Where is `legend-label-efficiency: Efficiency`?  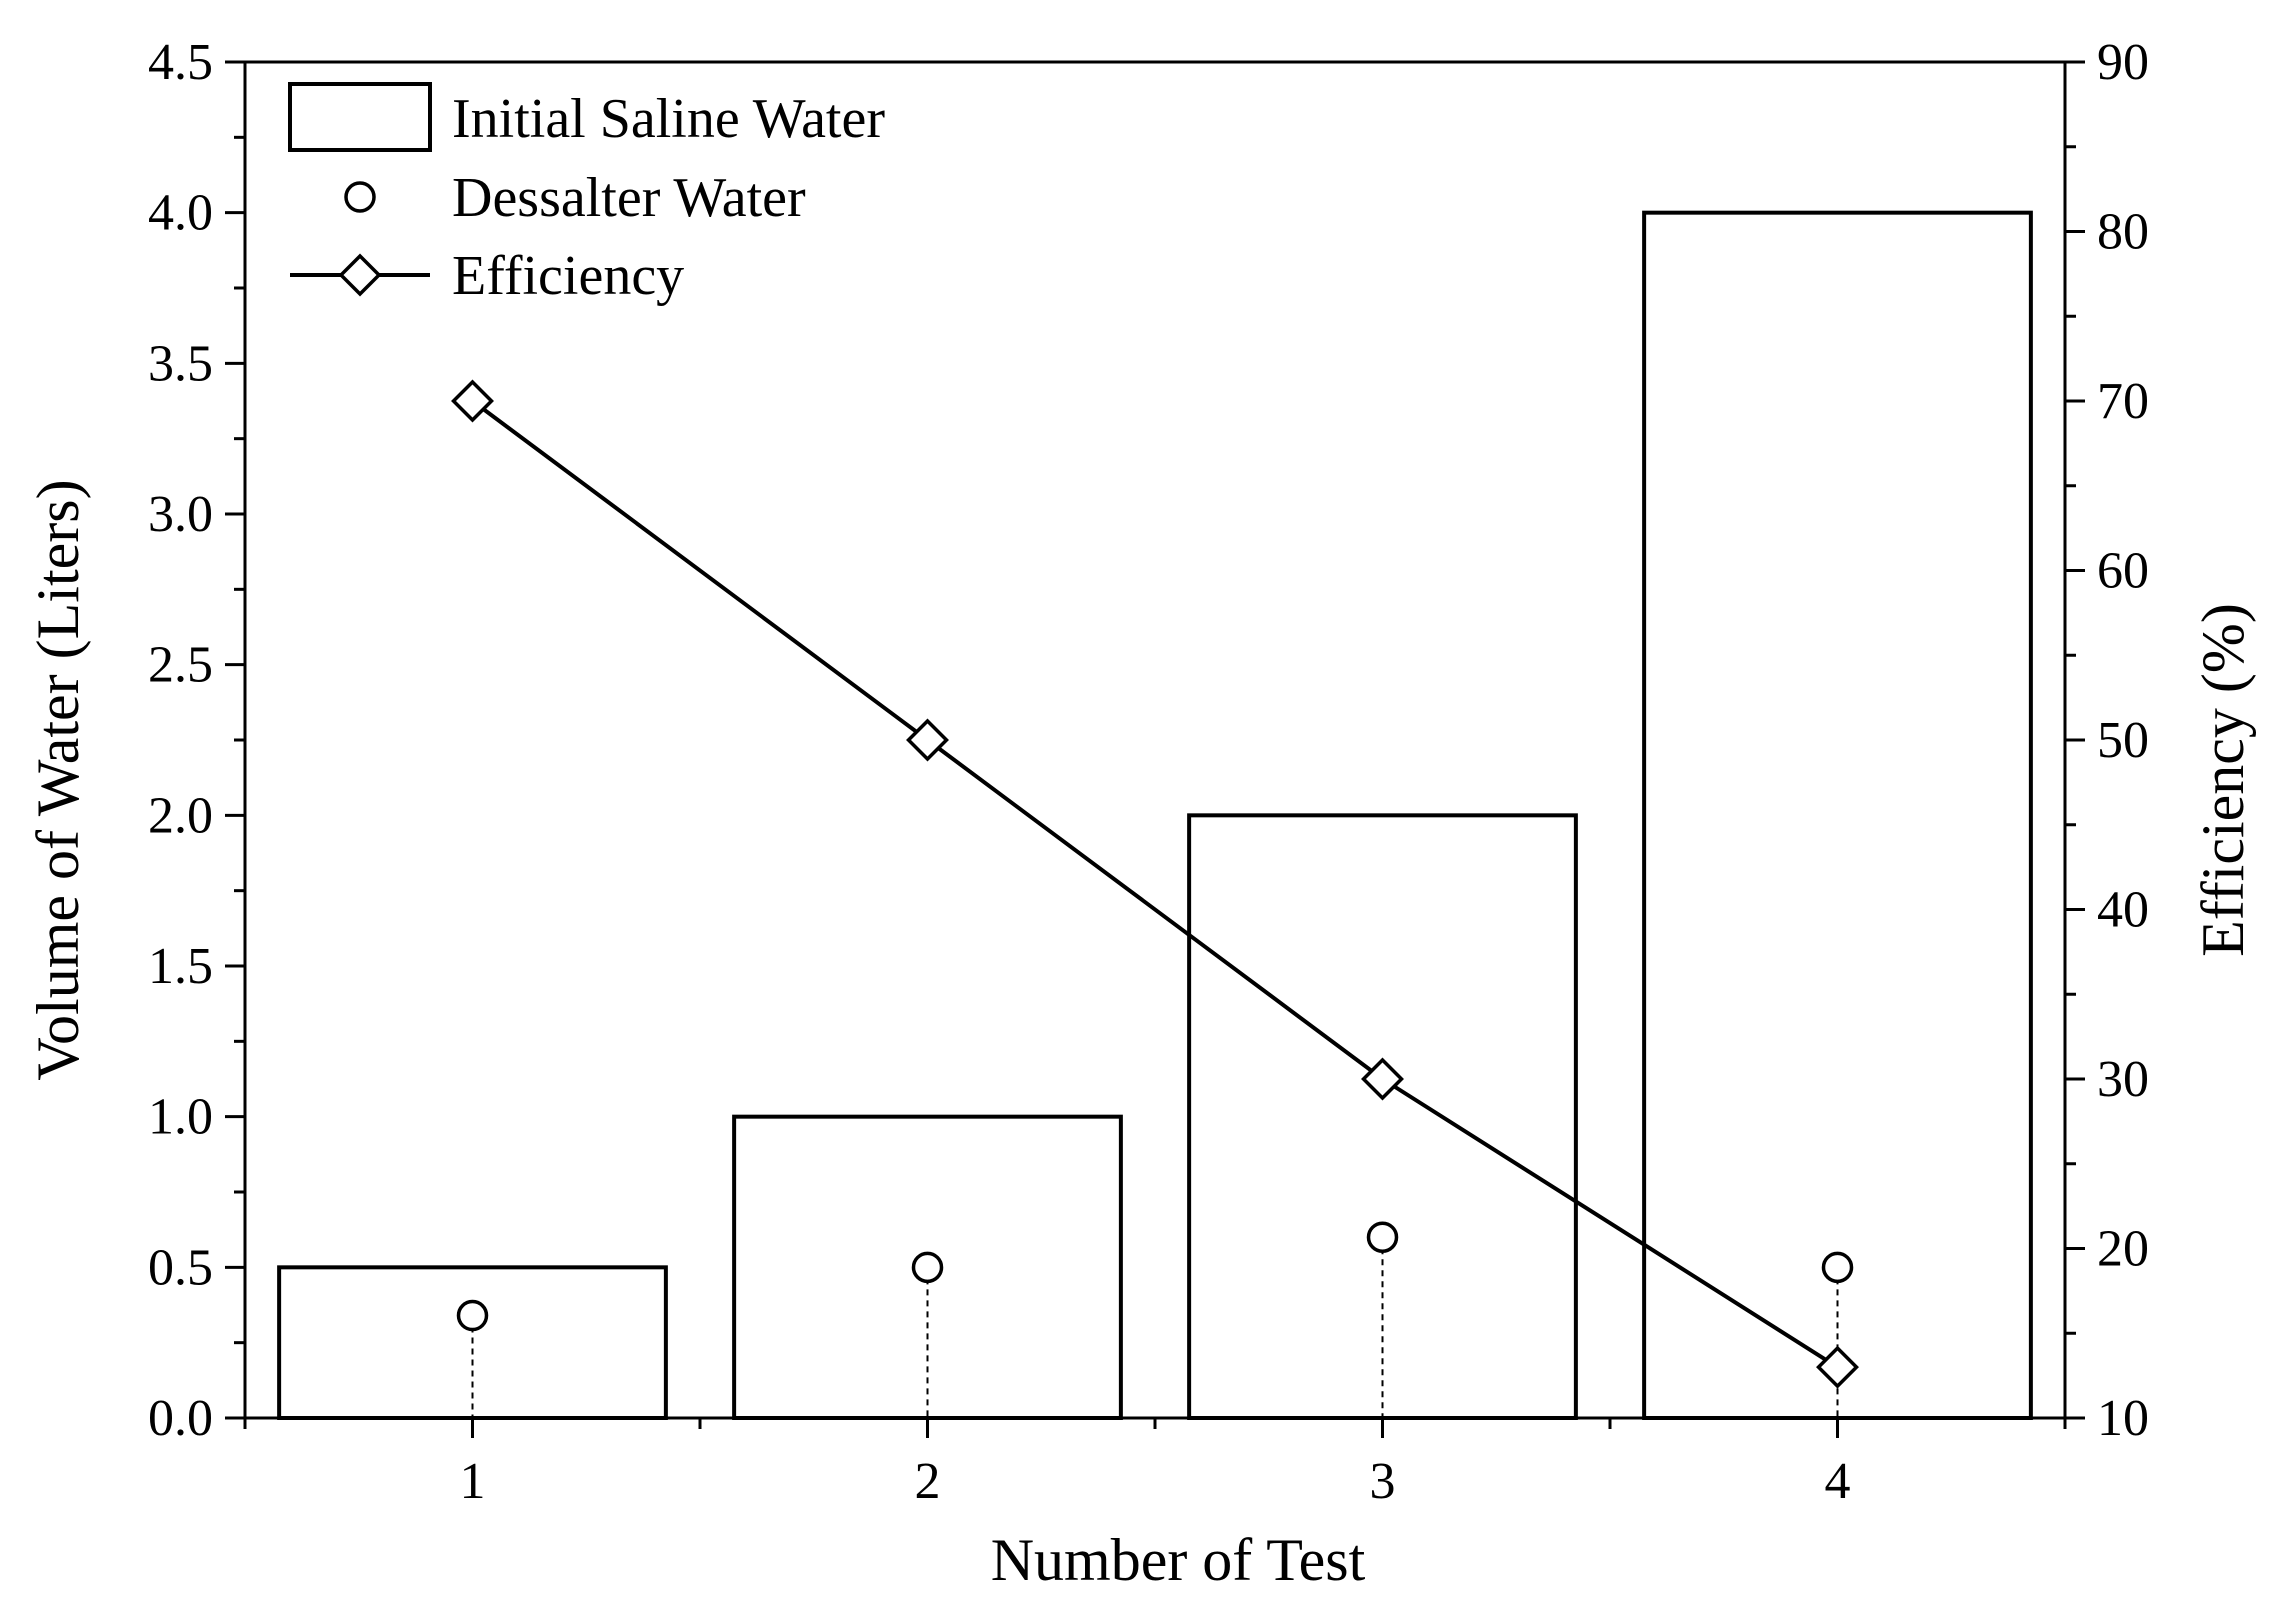 legend-label-efficiency: Efficiency is located at coordinates (568, 276).